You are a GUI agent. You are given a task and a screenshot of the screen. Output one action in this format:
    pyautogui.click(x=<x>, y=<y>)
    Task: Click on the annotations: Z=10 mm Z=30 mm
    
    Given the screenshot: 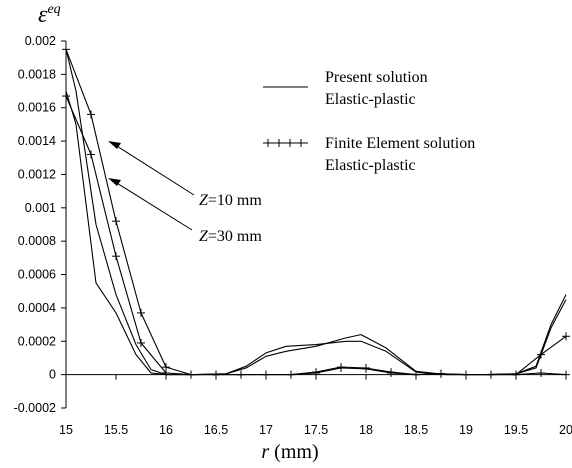 What is the action you would take?
    pyautogui.click(x=185, y=193)
    